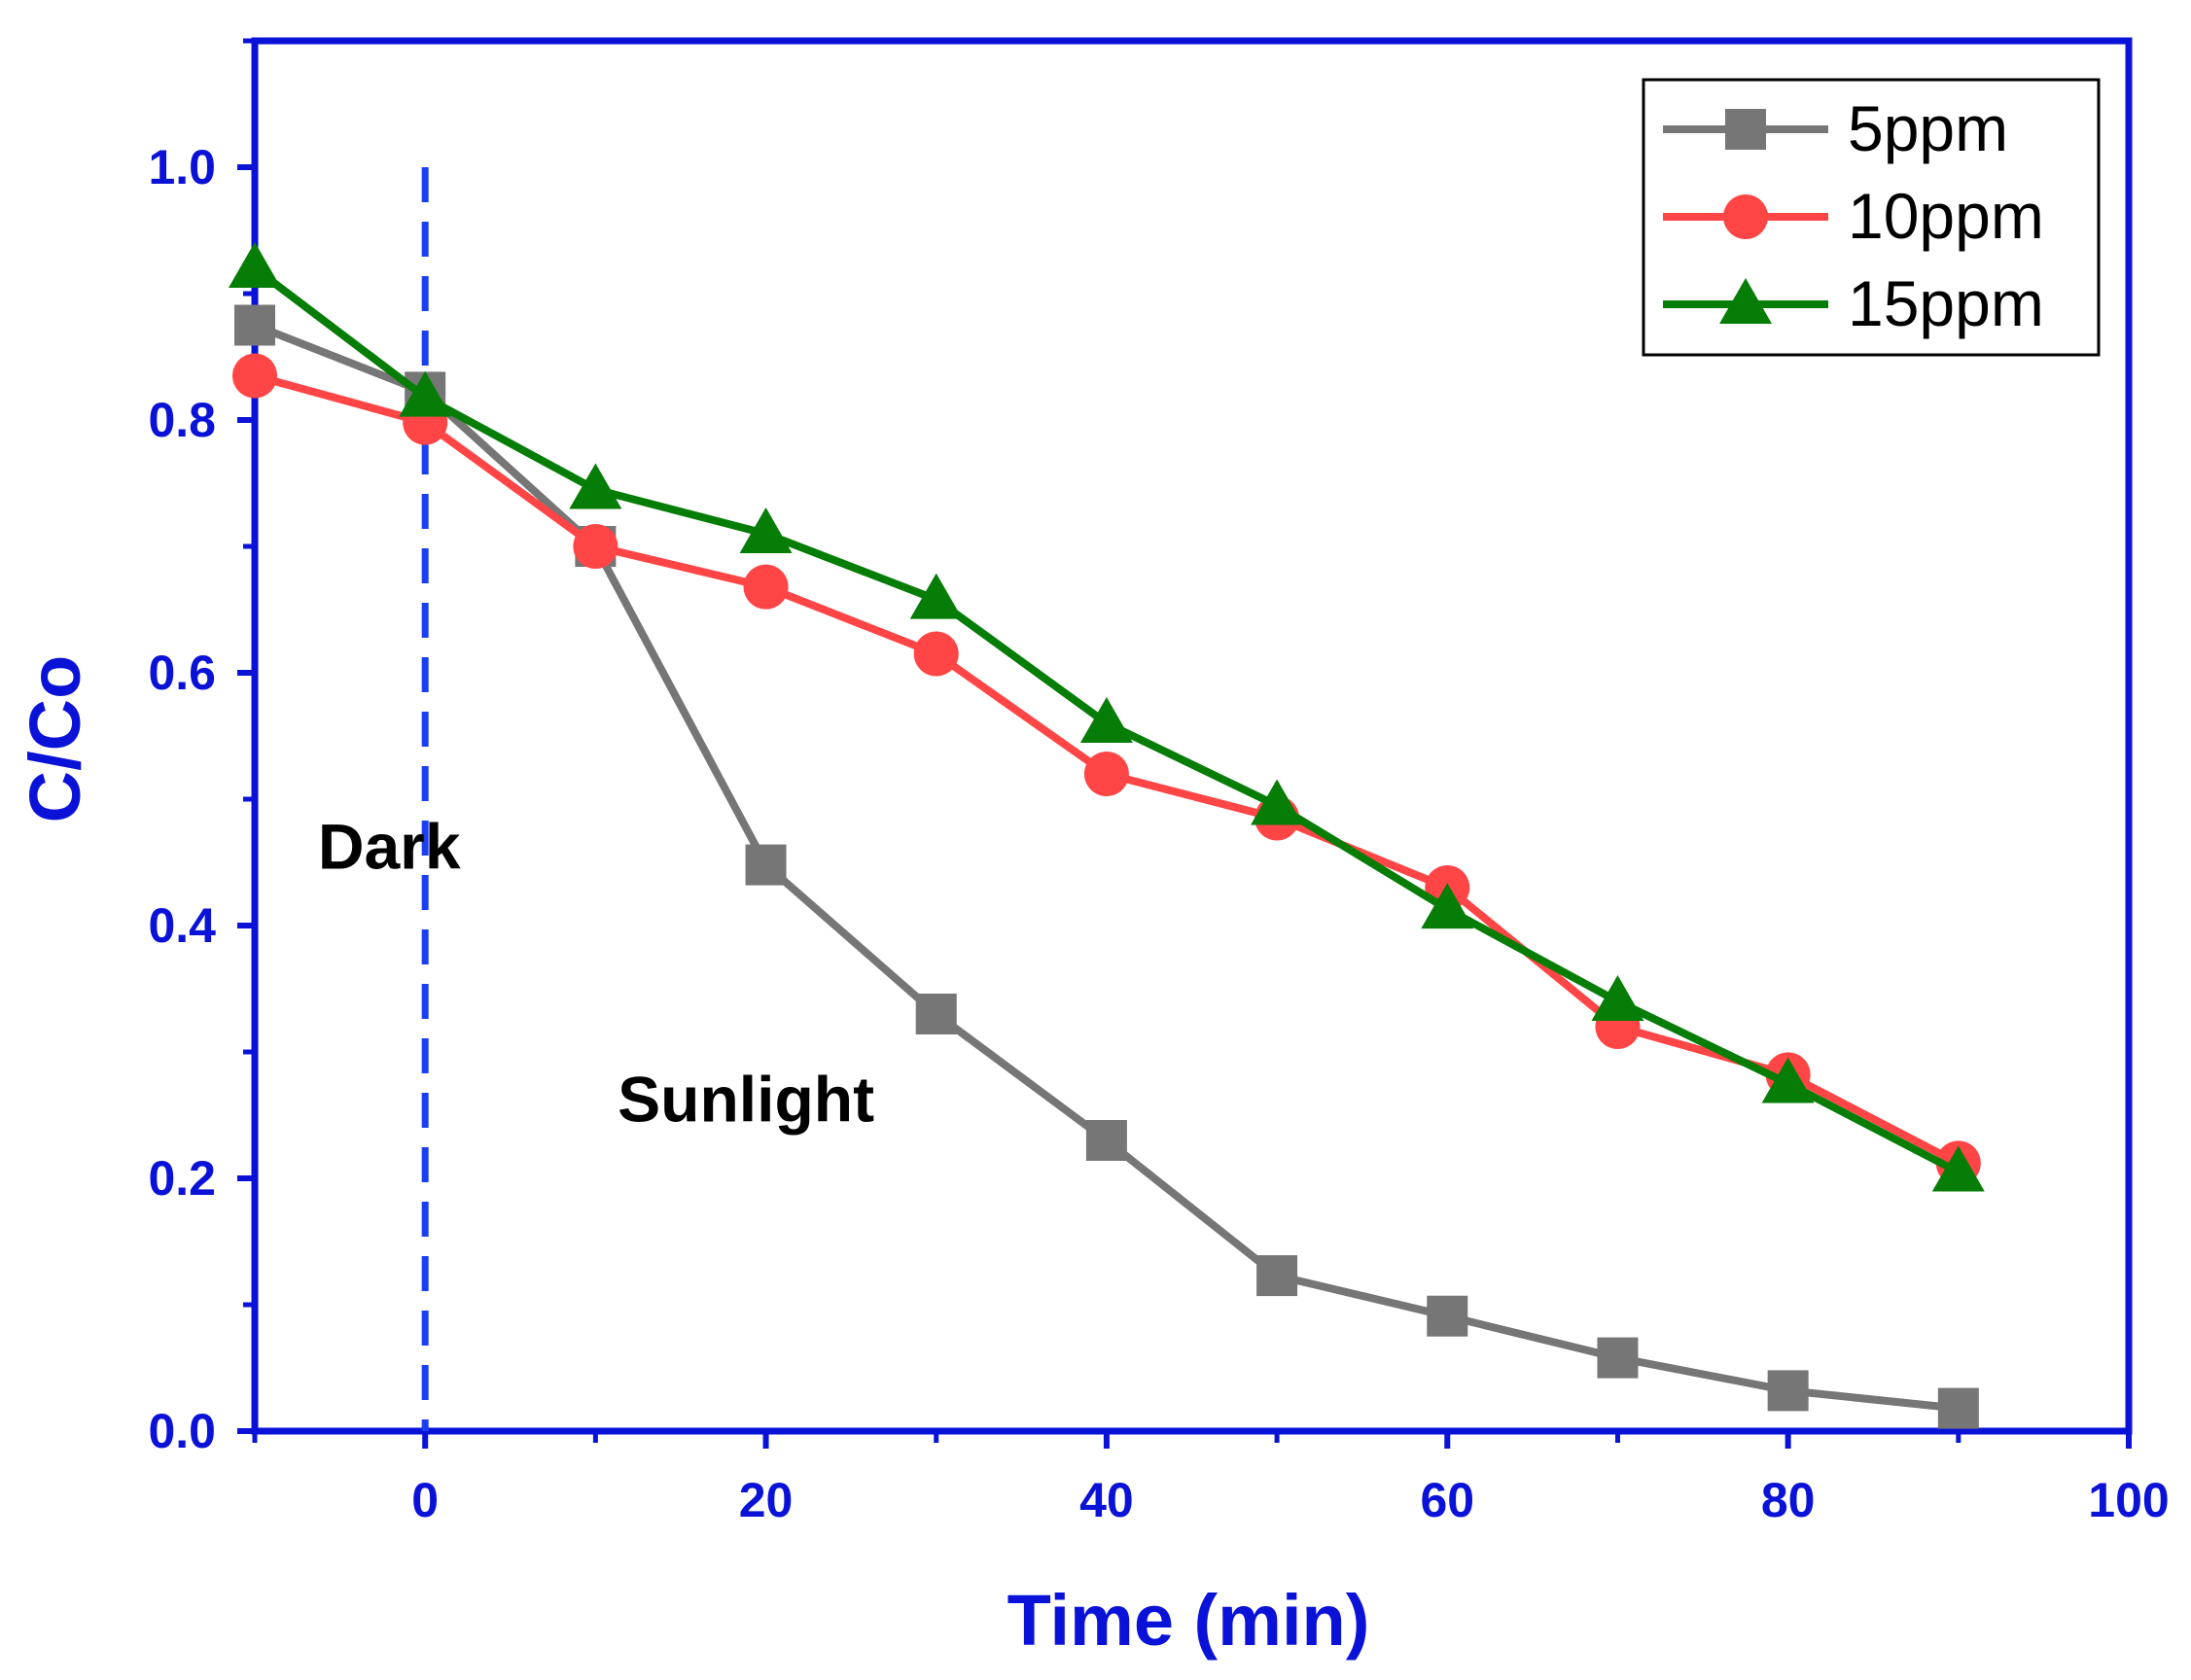 The width and height of the screenshot is (2191, 1680). What do you see at coordinates (182, 420) in the screenshot?
I see `y-tick-label: 0.8` at bounding box center [182, 420].